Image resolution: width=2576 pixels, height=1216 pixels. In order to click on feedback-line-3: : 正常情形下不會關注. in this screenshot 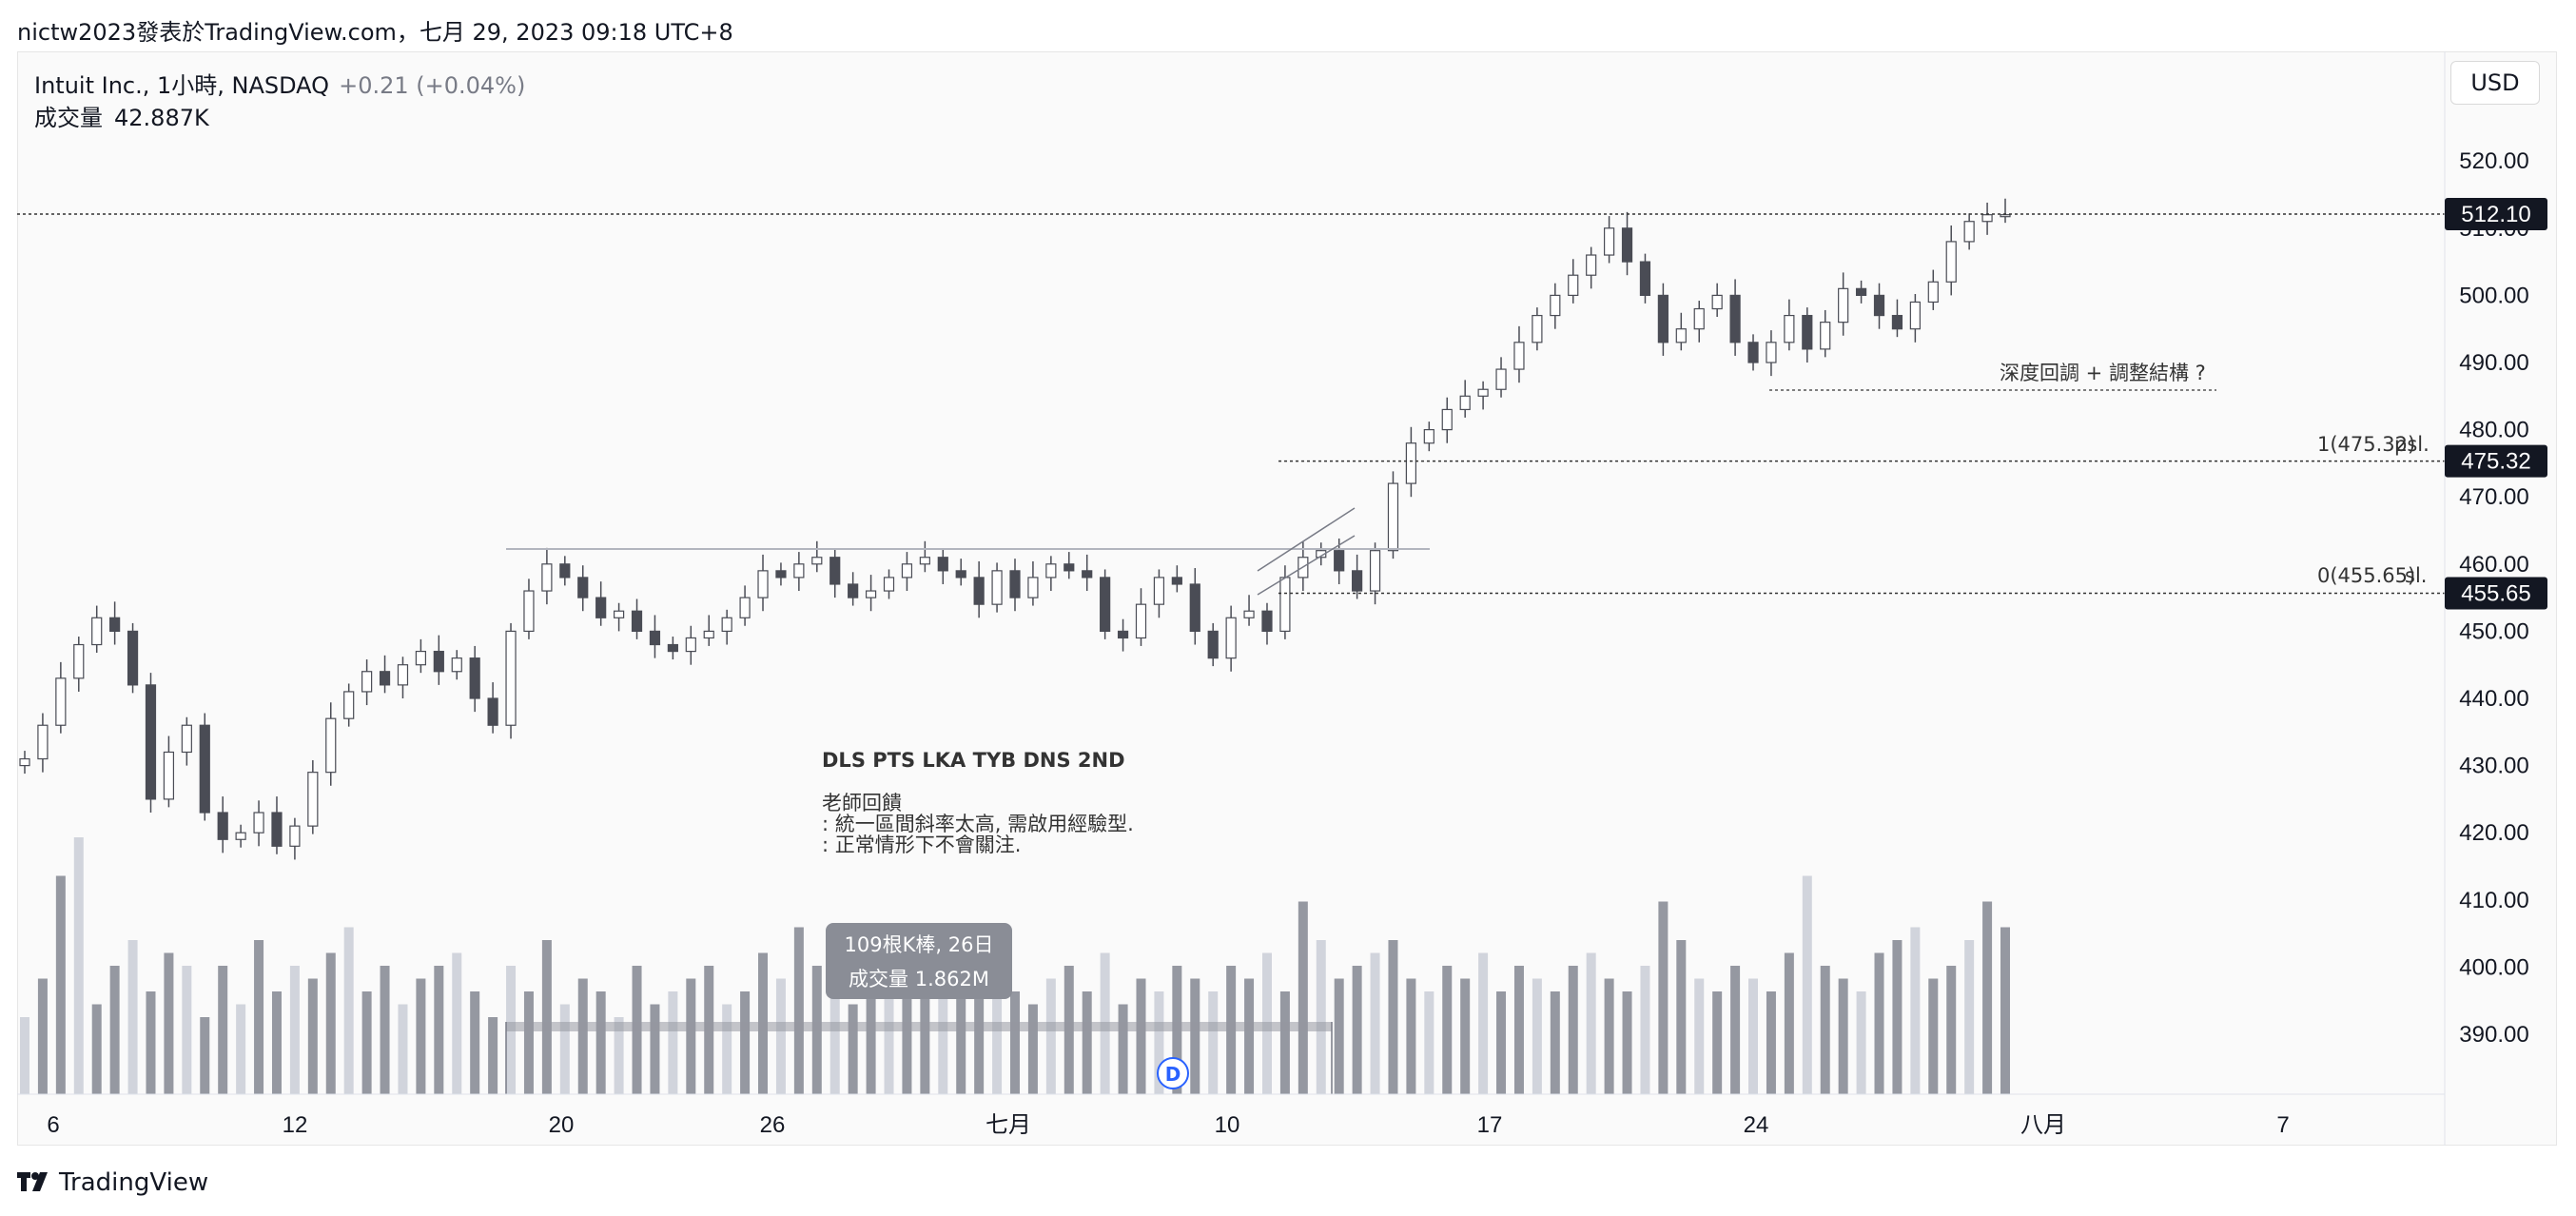, I will do `click(922, 845)`.